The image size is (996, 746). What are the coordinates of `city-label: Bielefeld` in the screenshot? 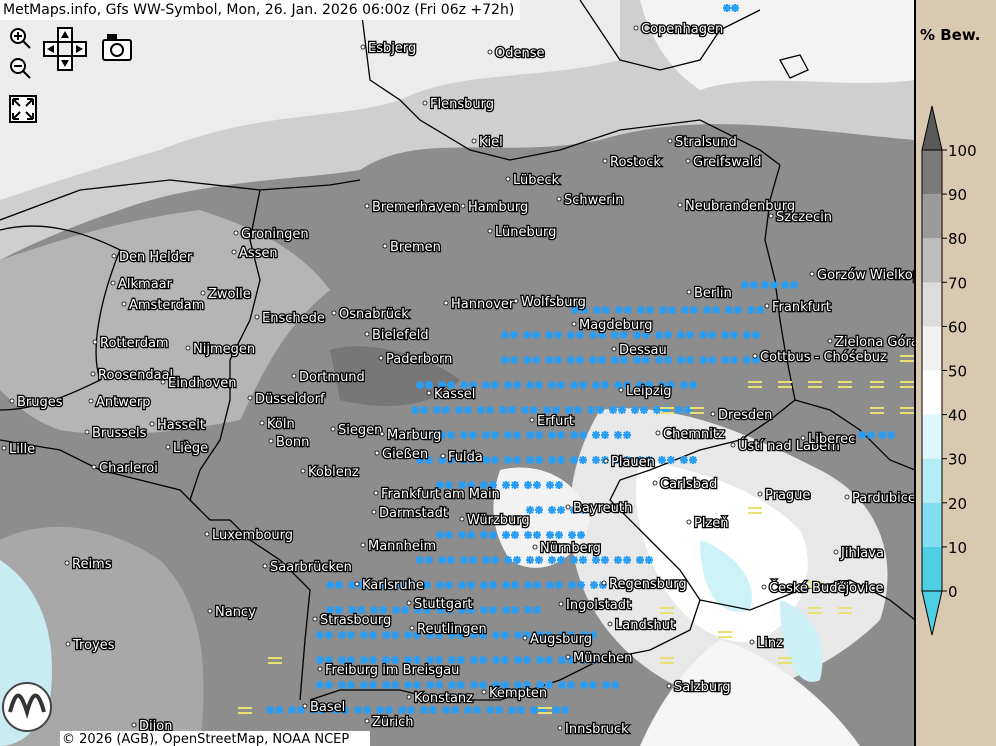 It's located at (400, 335).